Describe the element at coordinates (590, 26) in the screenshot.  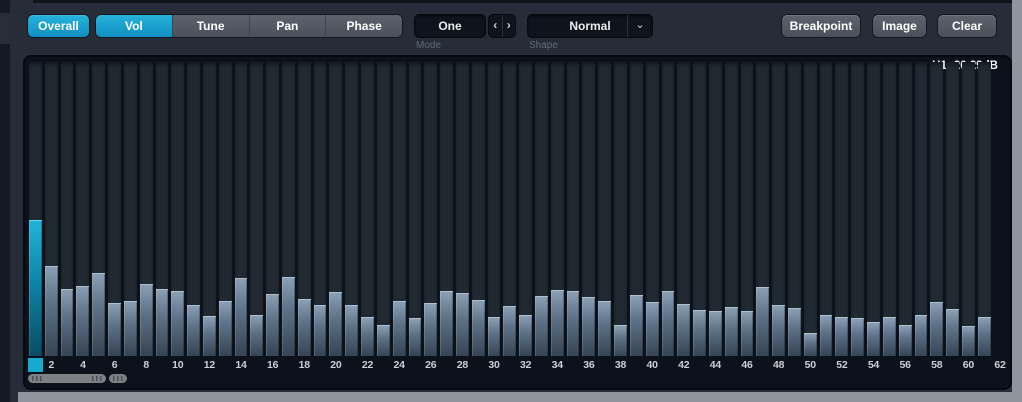
I see `shape-dropdown: Normal ⌄` at that location.